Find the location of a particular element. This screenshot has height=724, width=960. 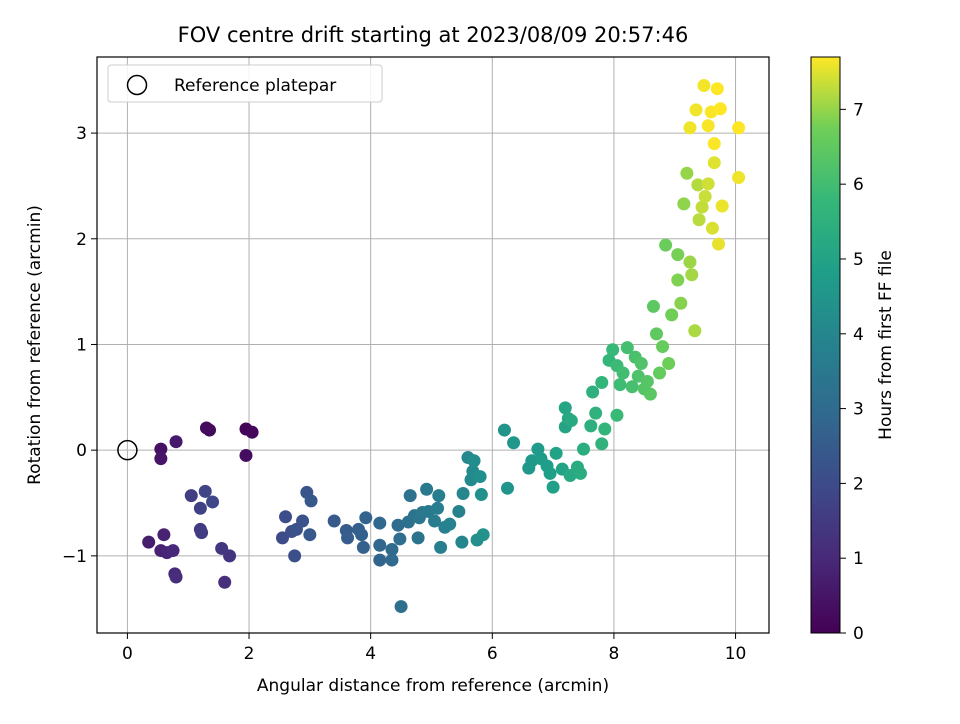

y-tick-label: 3 is located at coordinates (81, 134).